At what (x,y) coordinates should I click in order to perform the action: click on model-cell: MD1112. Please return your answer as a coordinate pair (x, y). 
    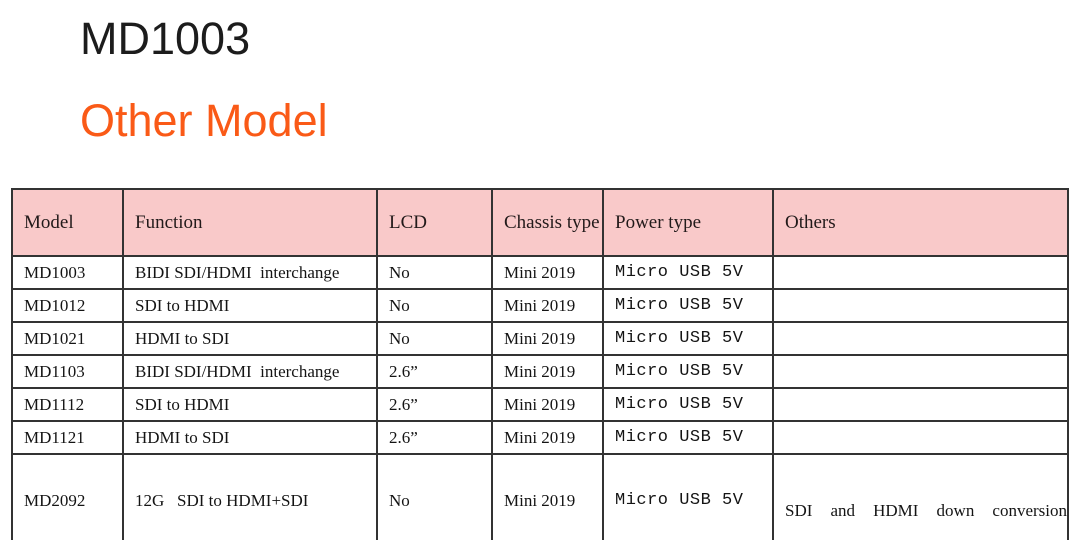
    Looking at the image, I should click on (67, 404).